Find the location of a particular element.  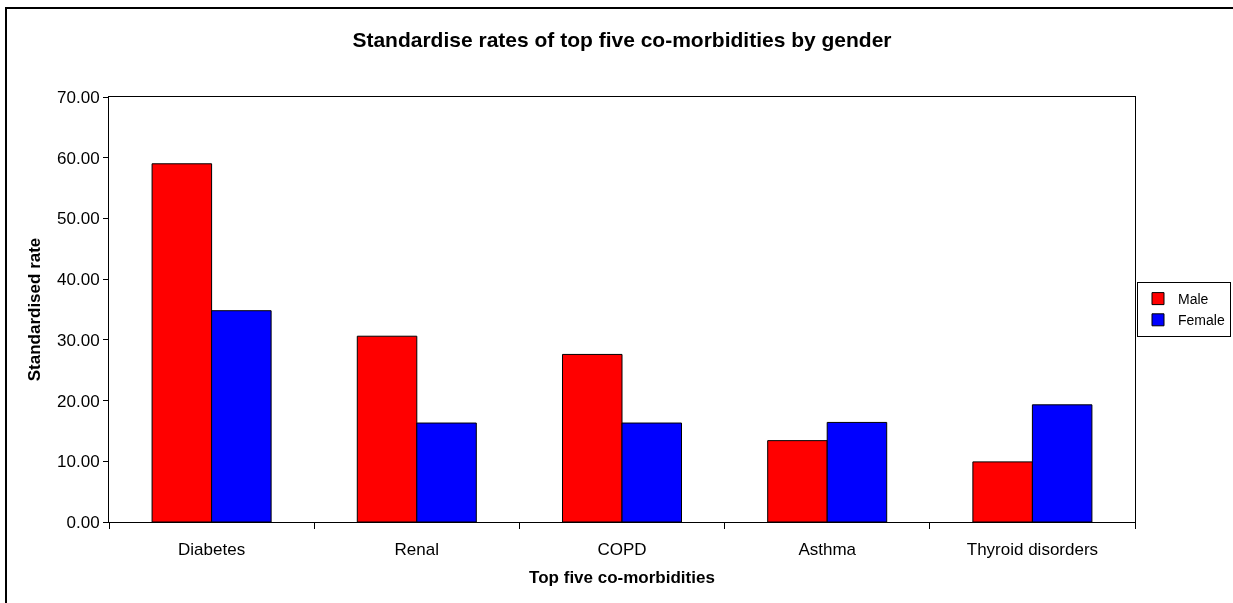

x-tick-label: COPD is located at coordinates (622, 550).